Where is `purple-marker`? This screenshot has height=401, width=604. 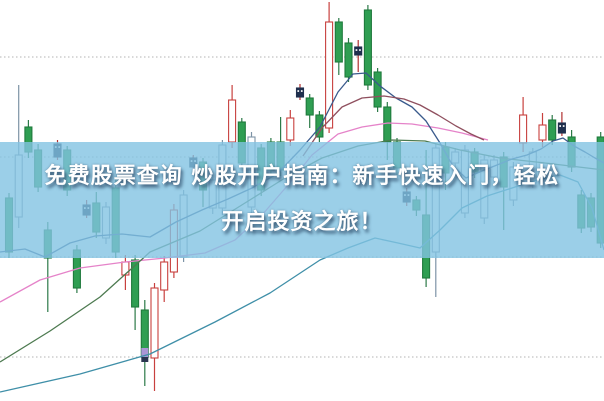 purple-marker is located at coordinates (145, 352).